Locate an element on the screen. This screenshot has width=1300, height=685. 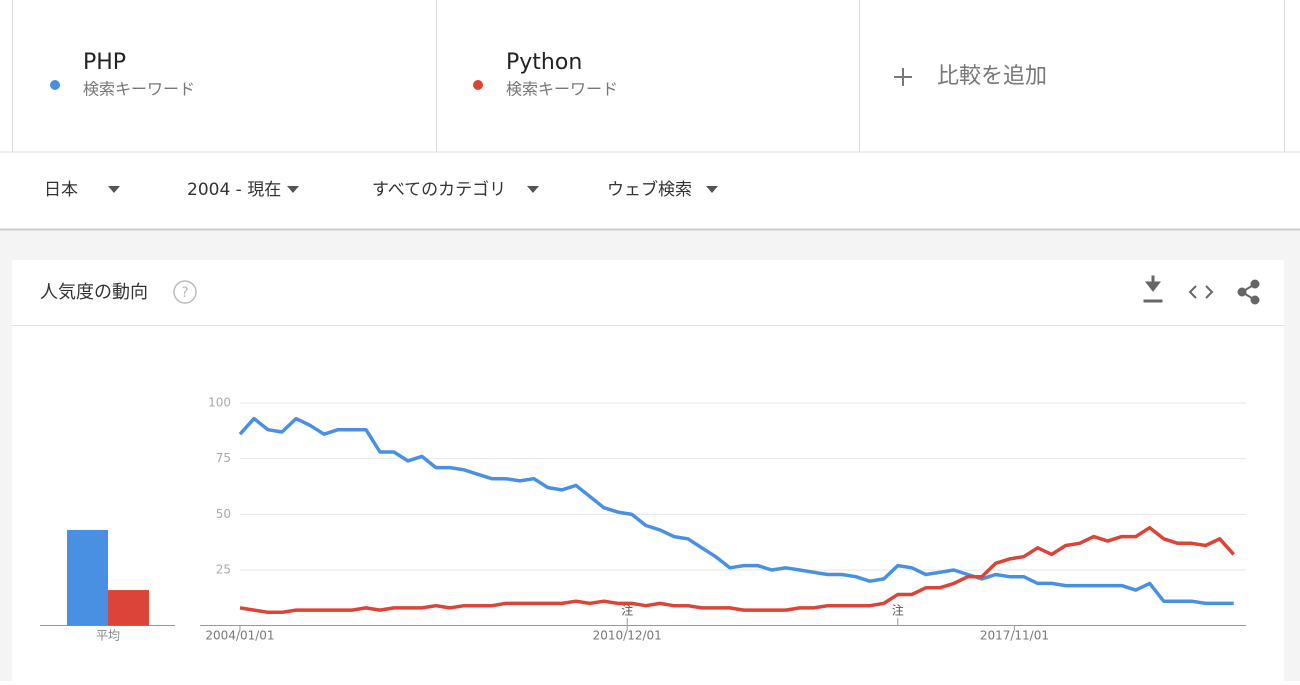
y-tick-label: 25 is located at coordinates (223, 570).